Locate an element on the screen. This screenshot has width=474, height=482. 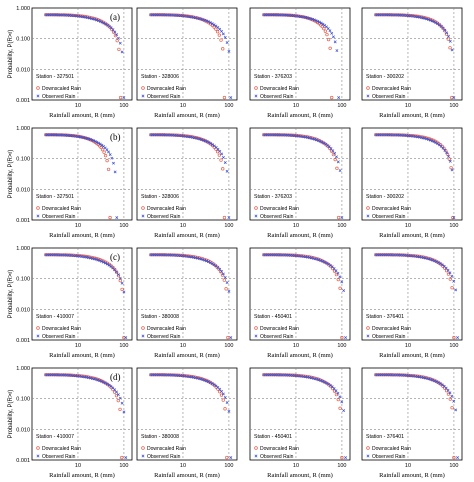
row-label: (c) is located at coordinates (115, 257).